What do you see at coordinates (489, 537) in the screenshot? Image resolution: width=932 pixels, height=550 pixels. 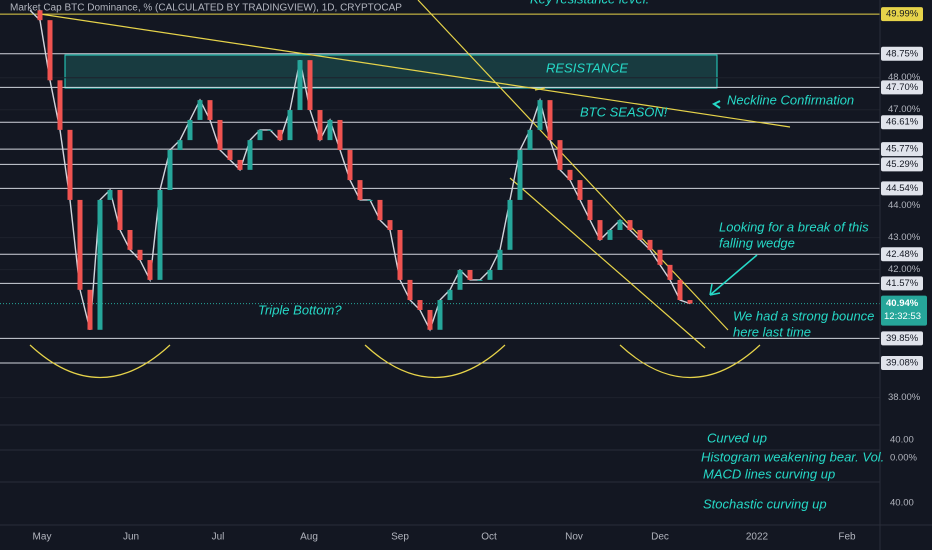 I see `x-tick-label: Oct` at bounding box center [489, 537].